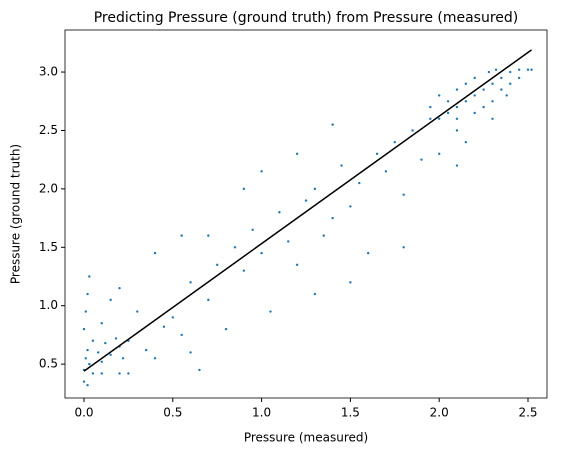 The image size is (571, 455). What do you see at coordinates (350, 413) in the screenshot?
I see `x-tick-label: 1.5` at bounding box center [350, 413].